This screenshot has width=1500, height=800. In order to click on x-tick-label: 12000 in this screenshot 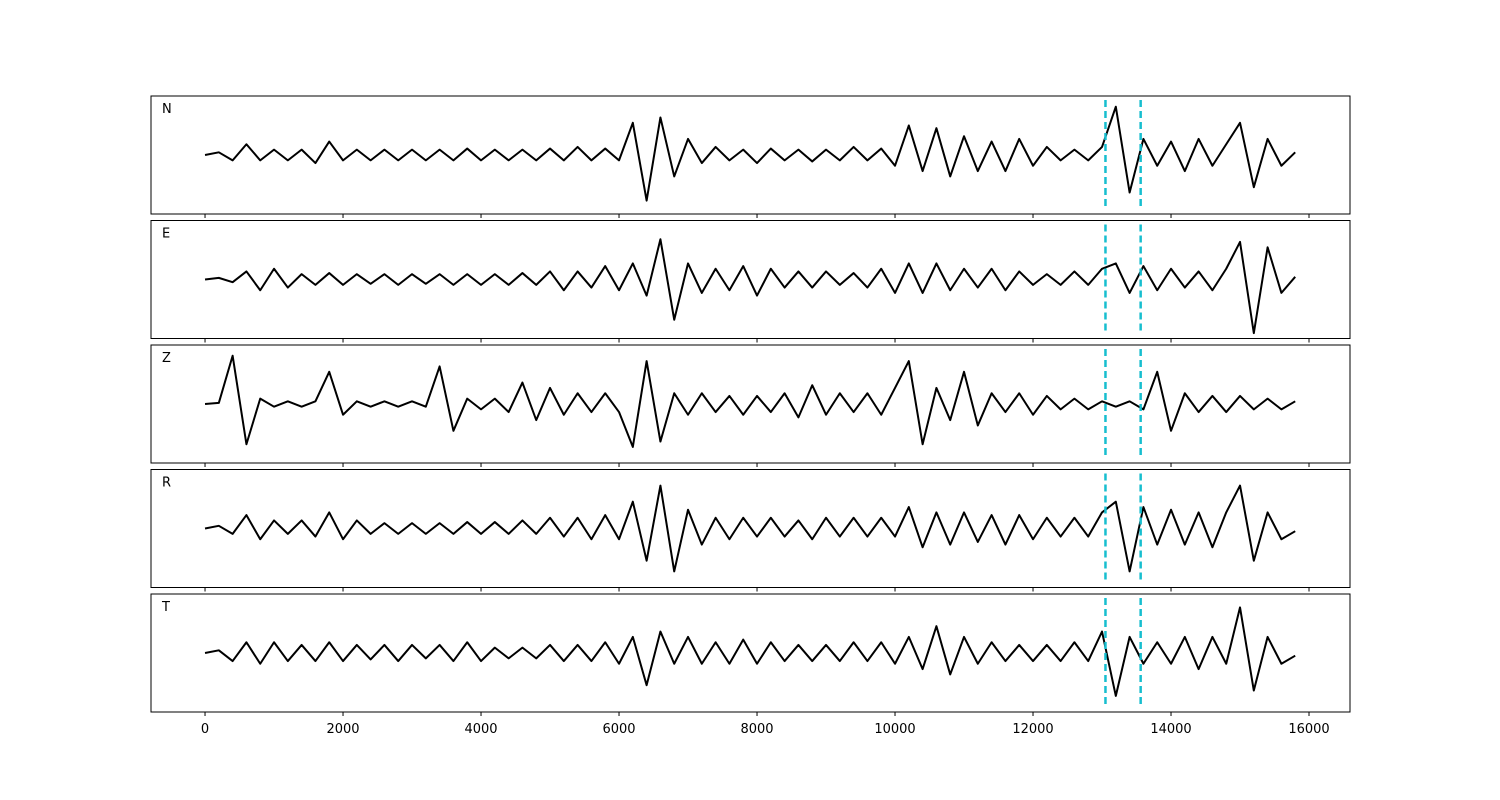, I will do `click(1032, 729)`.